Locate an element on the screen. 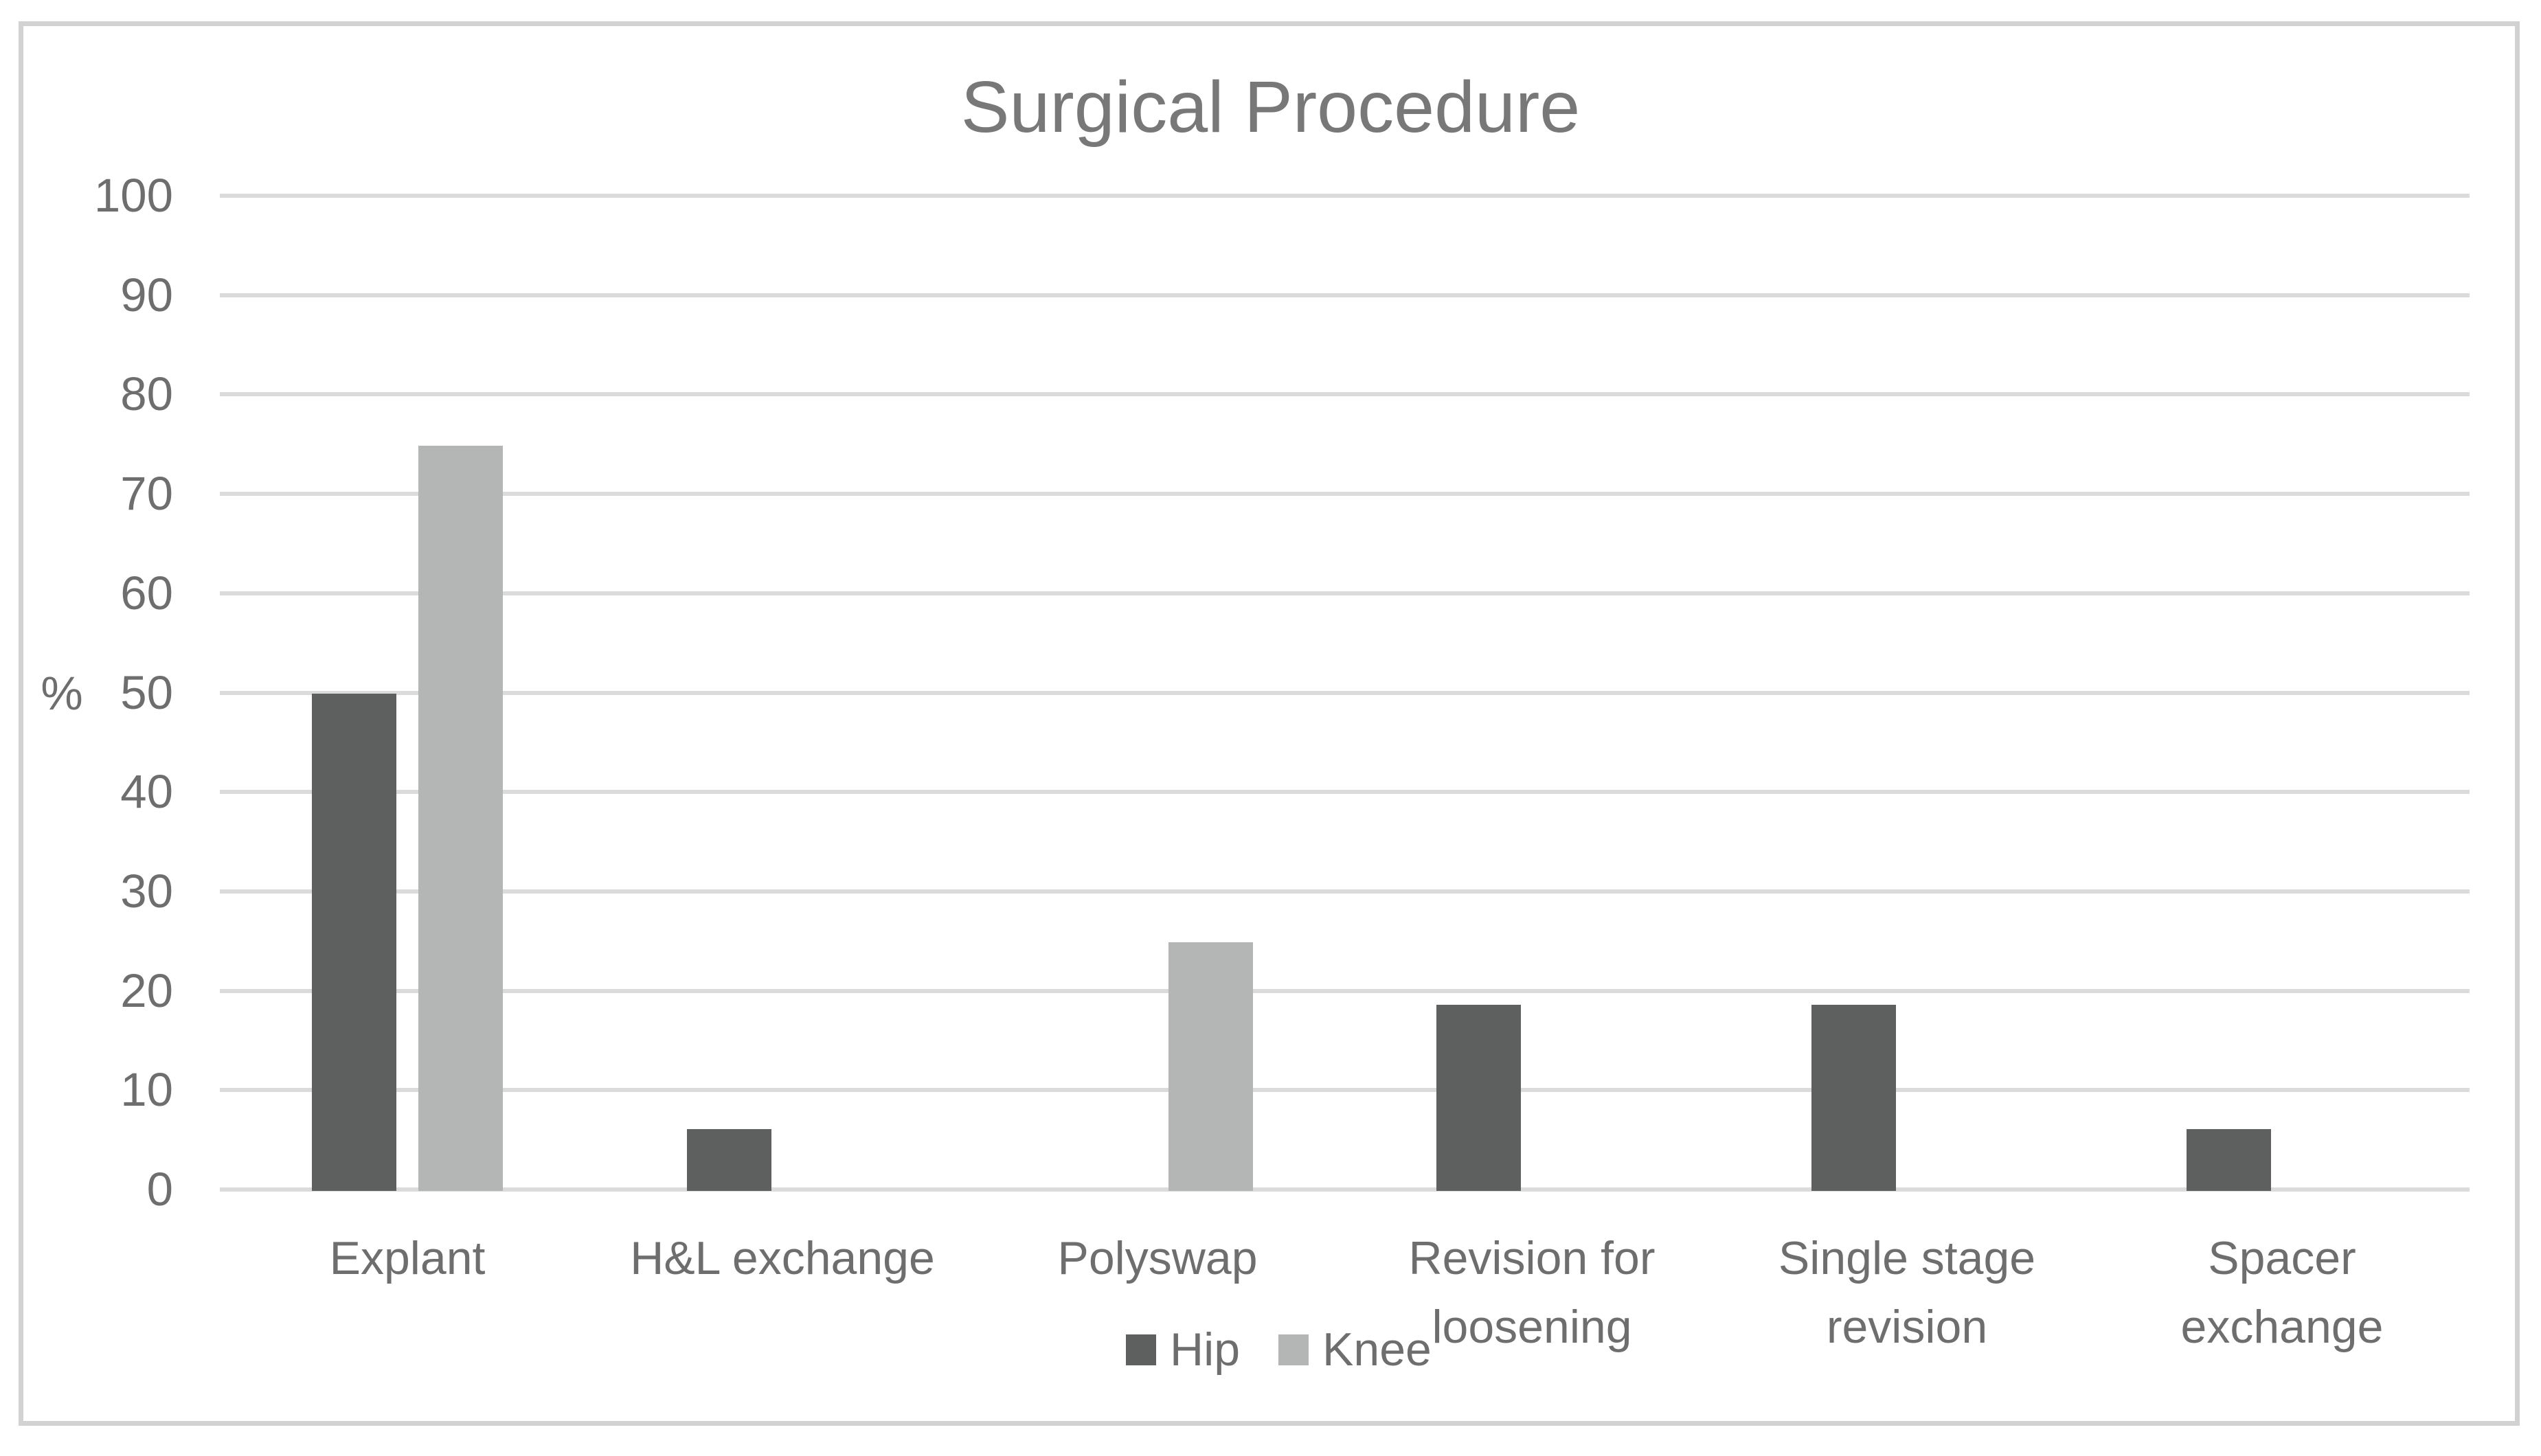  y-axis-title: % is located at coordinates (62, 693).